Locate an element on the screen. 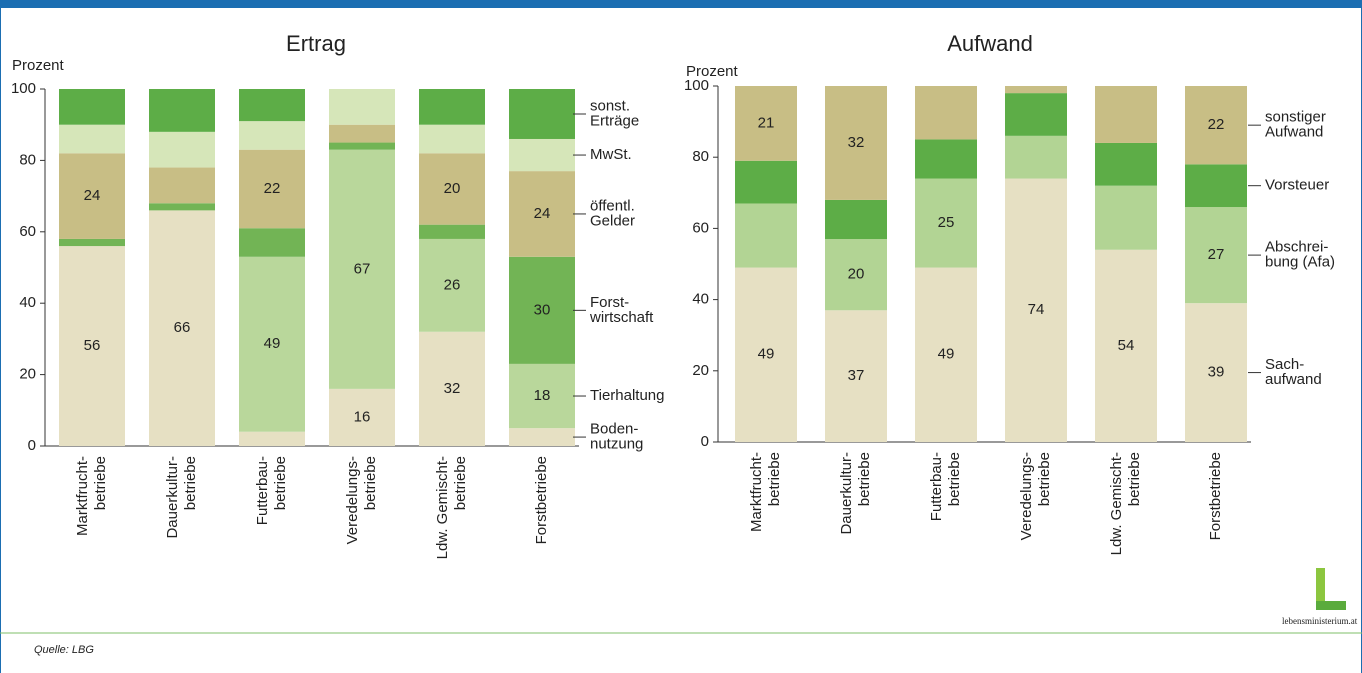  logo-text: lebensministerium.at is located at coordinates (1320, 621).